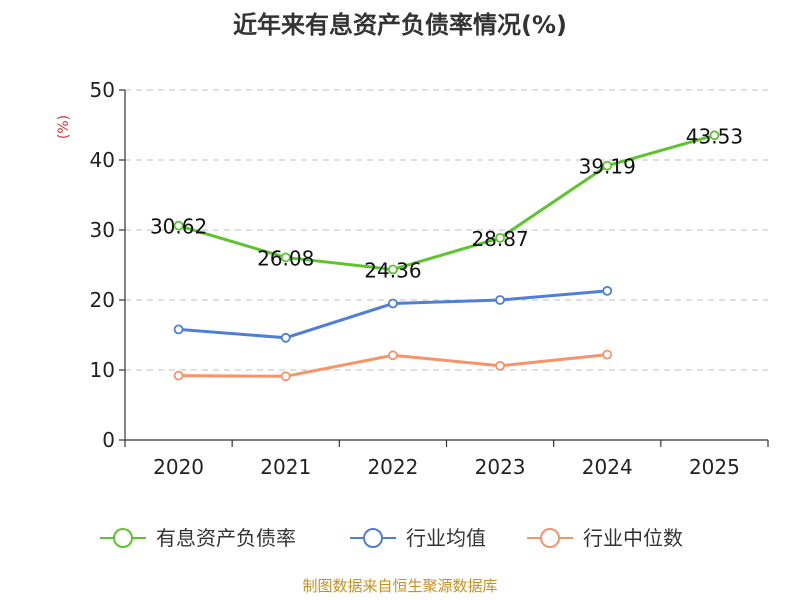  What do you see at coordinates (107, 265) in the screenshot?
I see `y-axis-ticks: 0 10 20 30 40 50` at bounding box center [107, 265].